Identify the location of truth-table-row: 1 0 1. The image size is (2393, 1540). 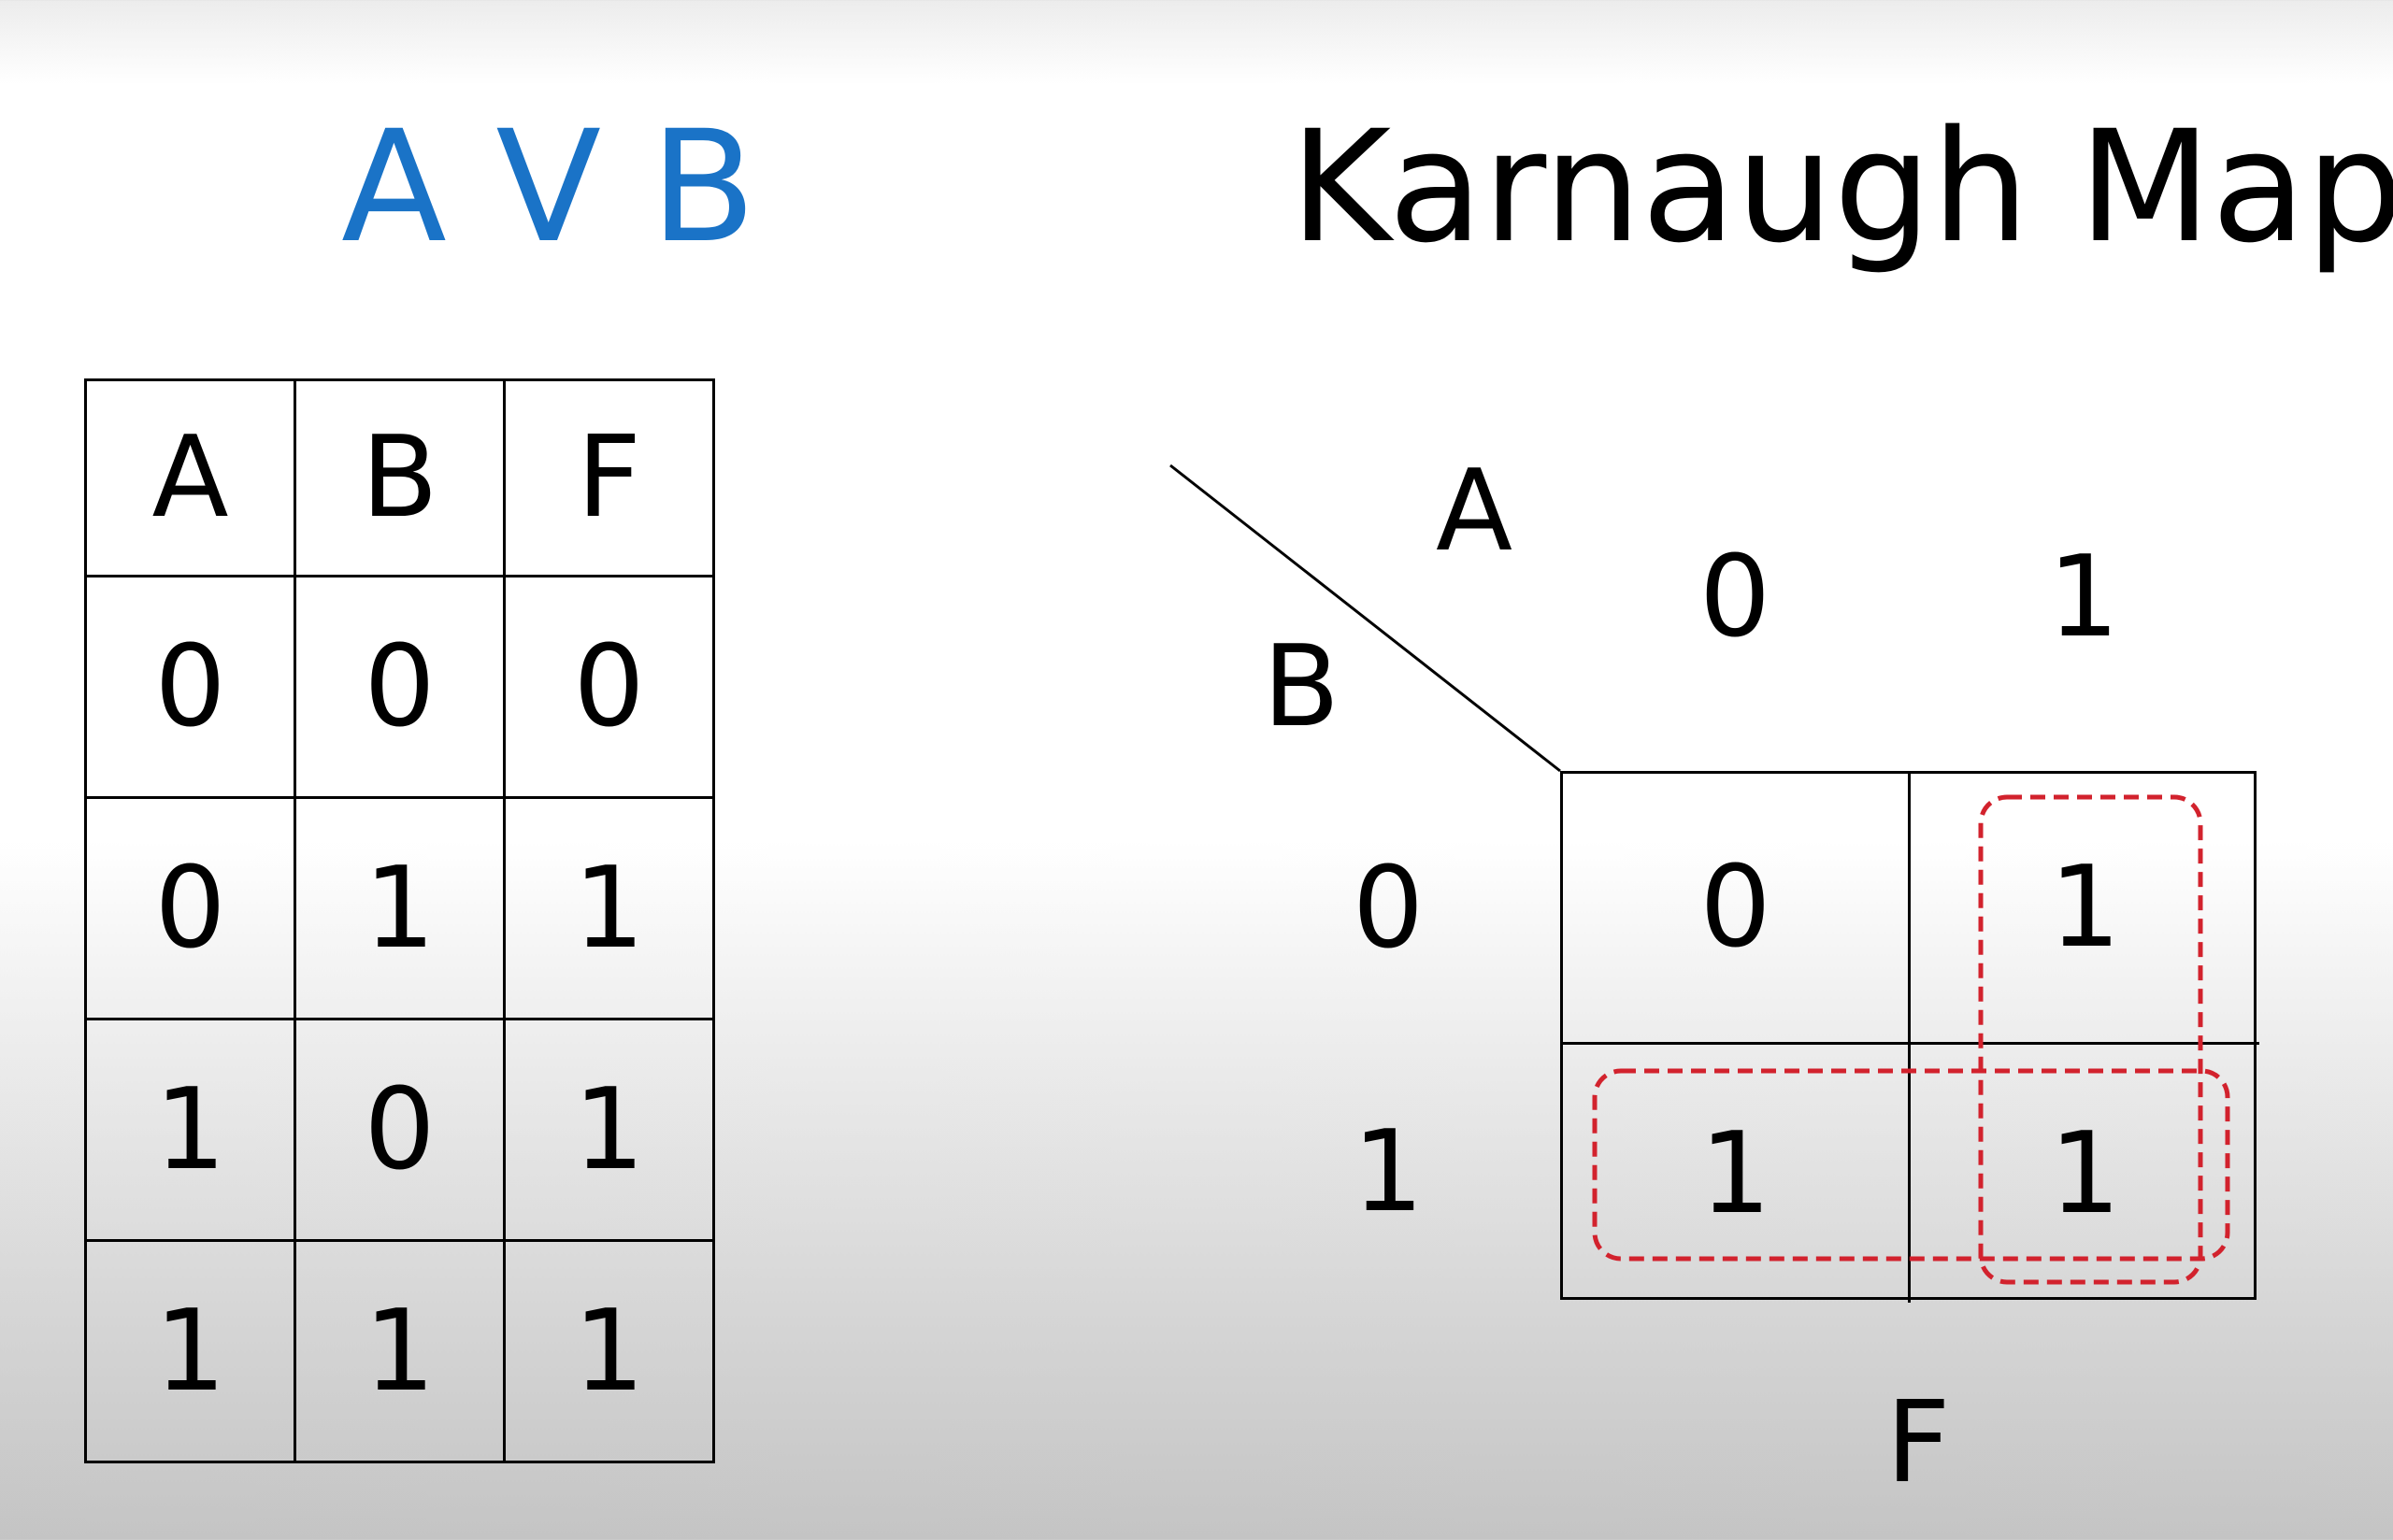
(399, 1130).